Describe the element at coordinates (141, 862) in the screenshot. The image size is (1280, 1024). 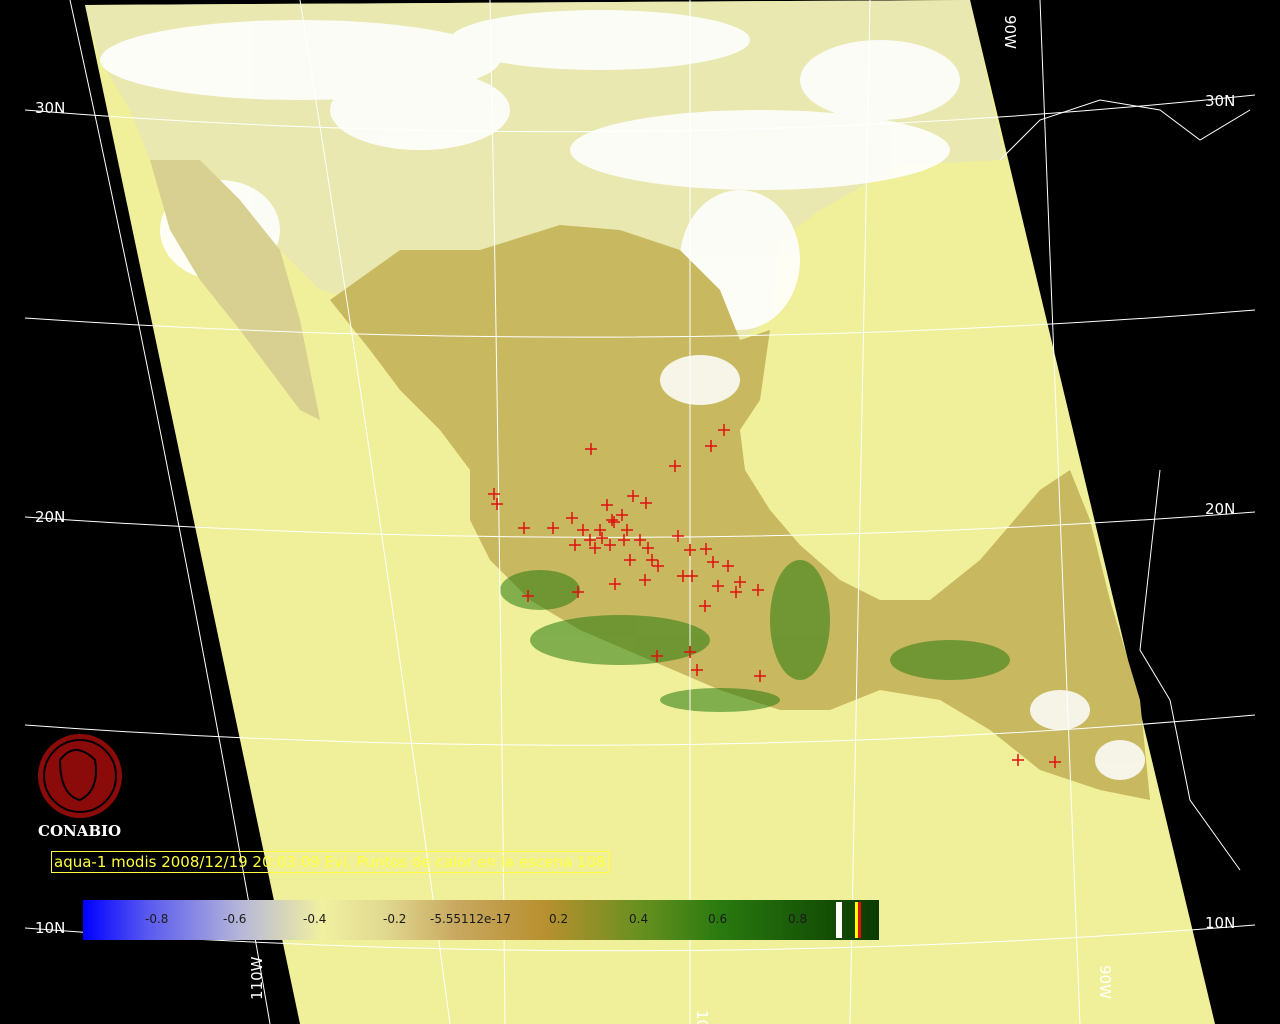
I see `caption-left: aqua-1 modis 2008/12/` at that location.